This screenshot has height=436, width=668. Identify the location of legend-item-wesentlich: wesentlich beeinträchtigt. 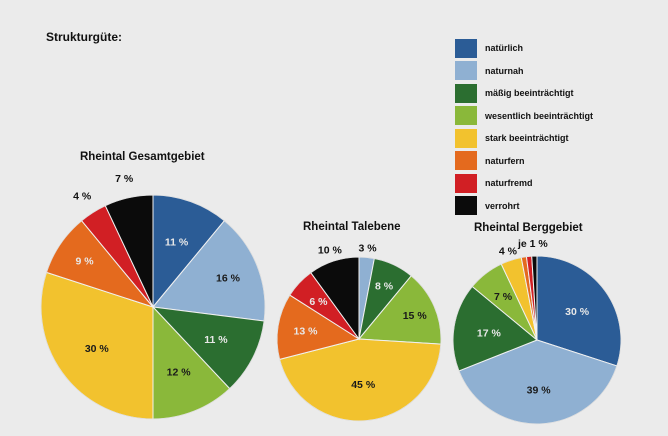
(524, 116).